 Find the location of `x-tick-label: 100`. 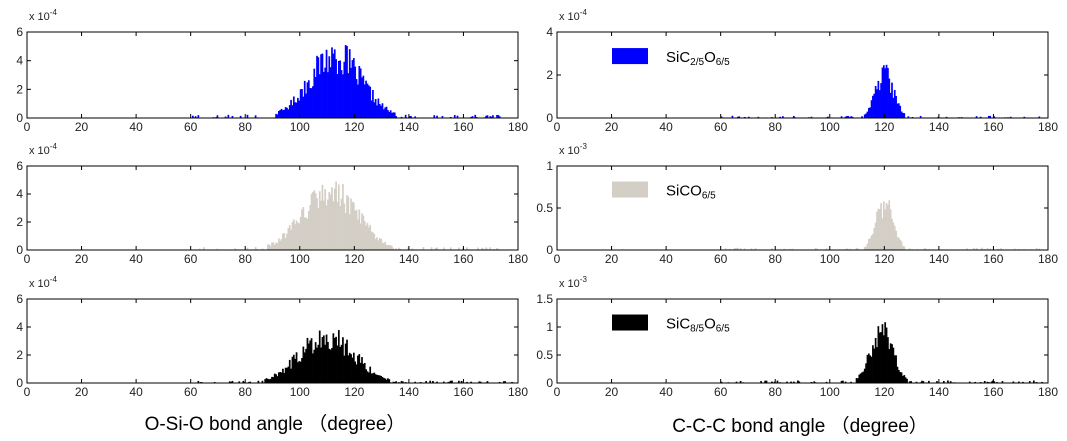

x-tick-label: 100 is located at coordinates (300, 127).